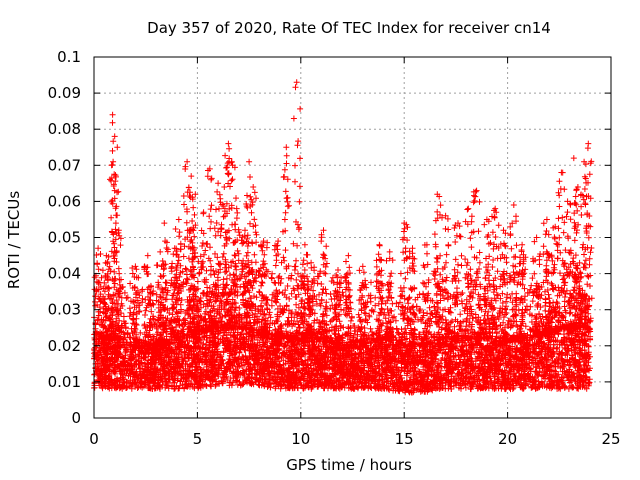  I want to click on y-tick-label: 0.05, so click(64, 238).